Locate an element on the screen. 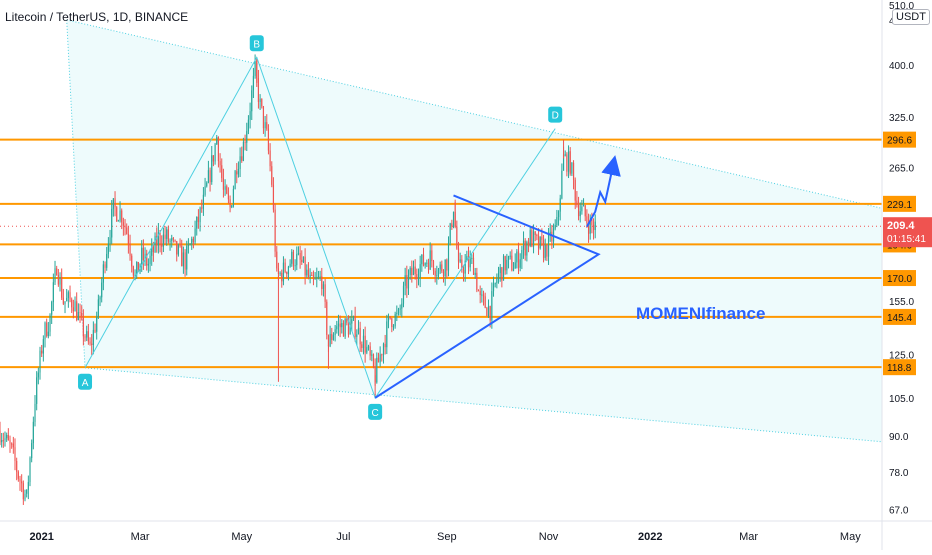 The height and width of the screenshot is (555, 932). y-tick-6: 265.0 is located at coordinates (901, 169).